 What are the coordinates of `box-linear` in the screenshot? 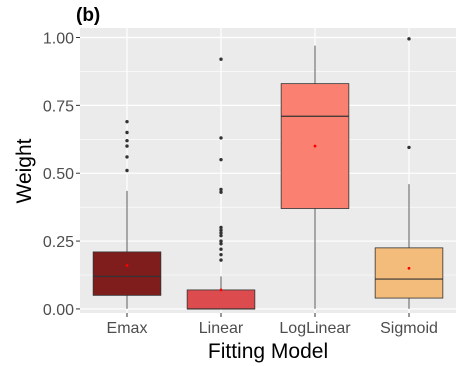 It's located at (221, 183).